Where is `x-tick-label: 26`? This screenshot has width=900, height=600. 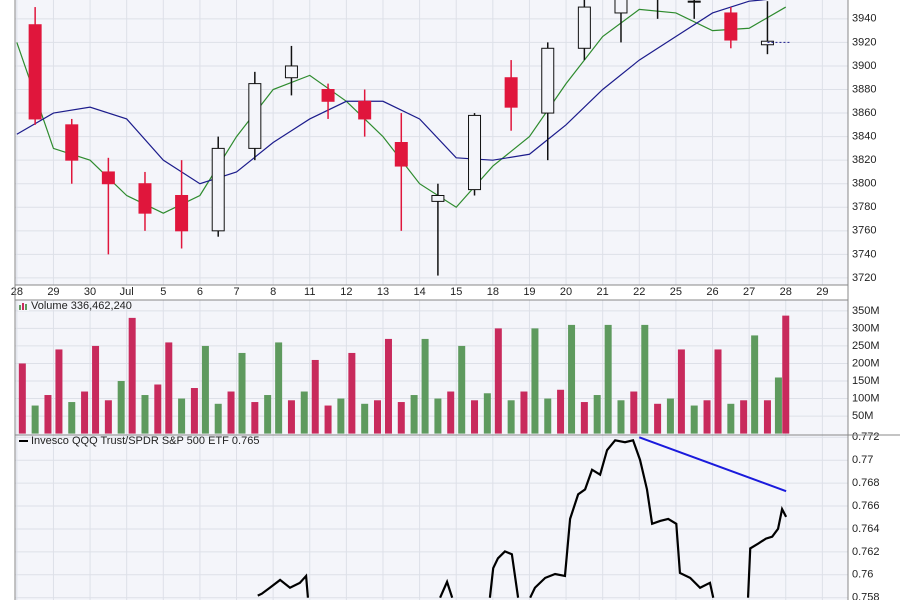 x-tick-label: 26 is located at coordinates (712, 292).